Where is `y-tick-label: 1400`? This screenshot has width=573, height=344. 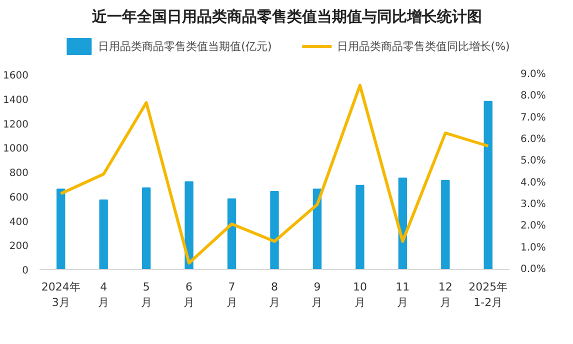
y-tick-label: 1400 is located at coordinates (16, 100).